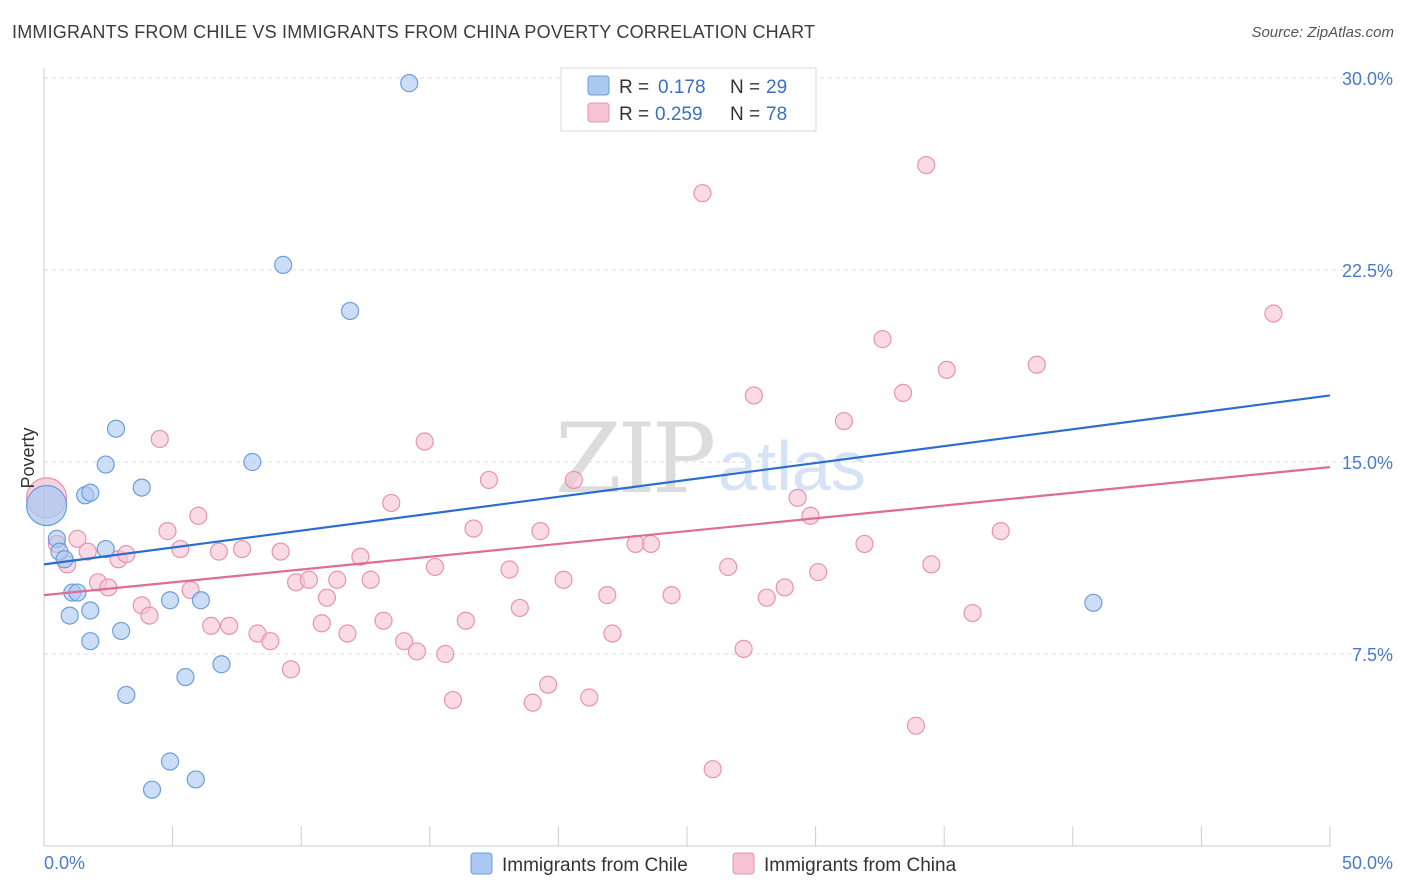 The width and height of the screenshot is (1406, 892). I want to click on trend-line-china, so click(687, 531).